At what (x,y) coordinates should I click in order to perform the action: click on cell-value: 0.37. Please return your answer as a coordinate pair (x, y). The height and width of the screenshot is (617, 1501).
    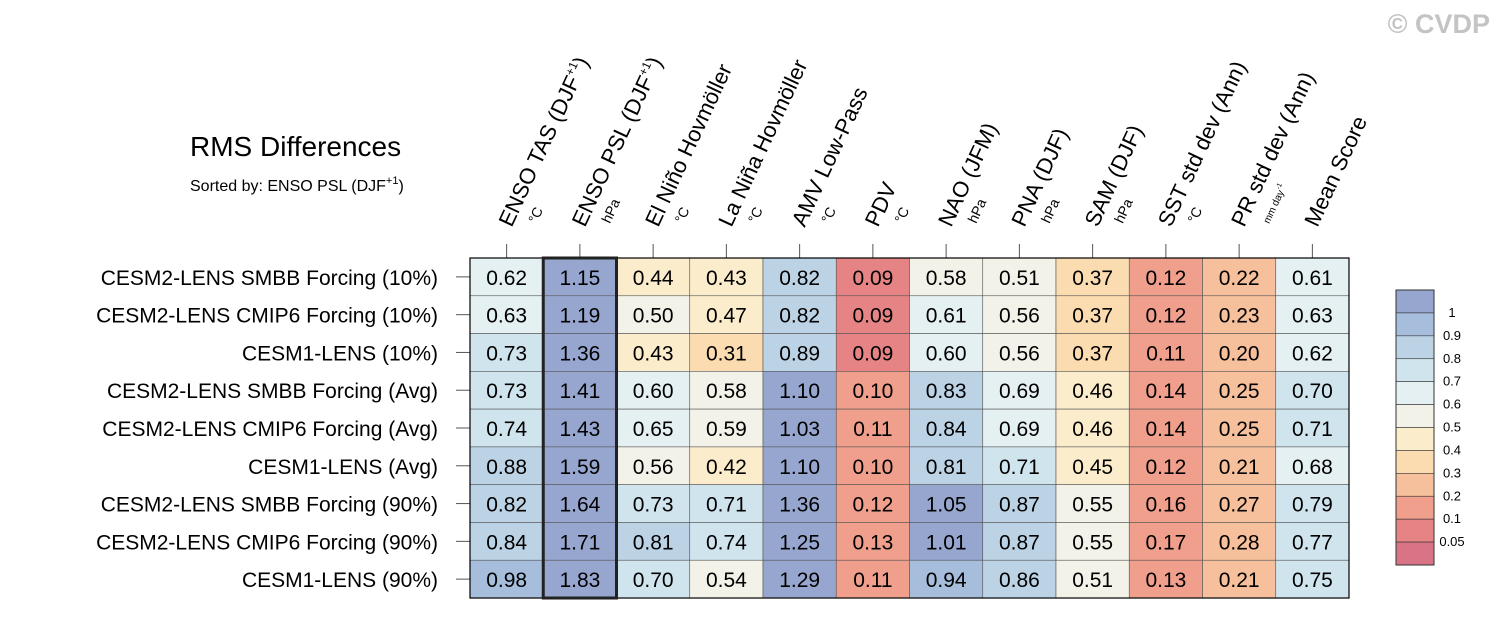
    Looking at the image, I should click on (1092, 316).